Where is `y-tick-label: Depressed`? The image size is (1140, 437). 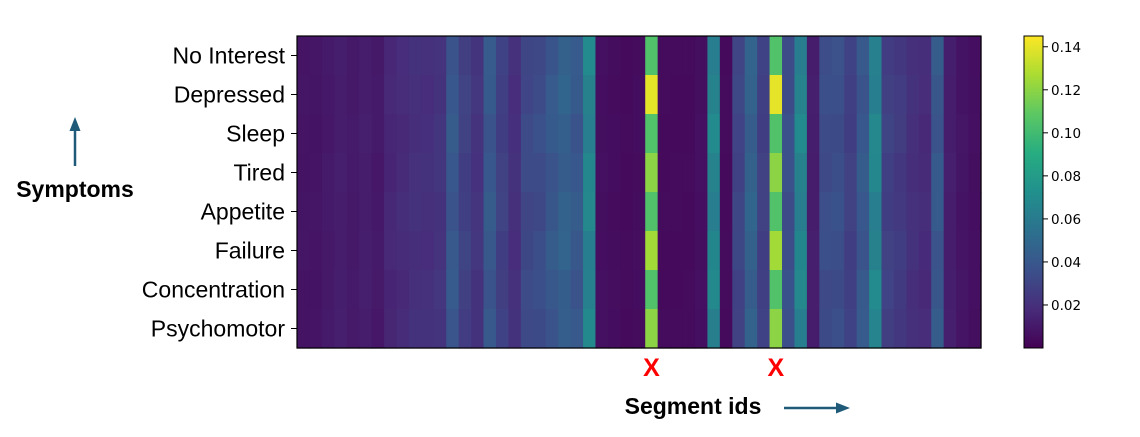 y-tick-label: Depressed is located at coordinates (229, 95).